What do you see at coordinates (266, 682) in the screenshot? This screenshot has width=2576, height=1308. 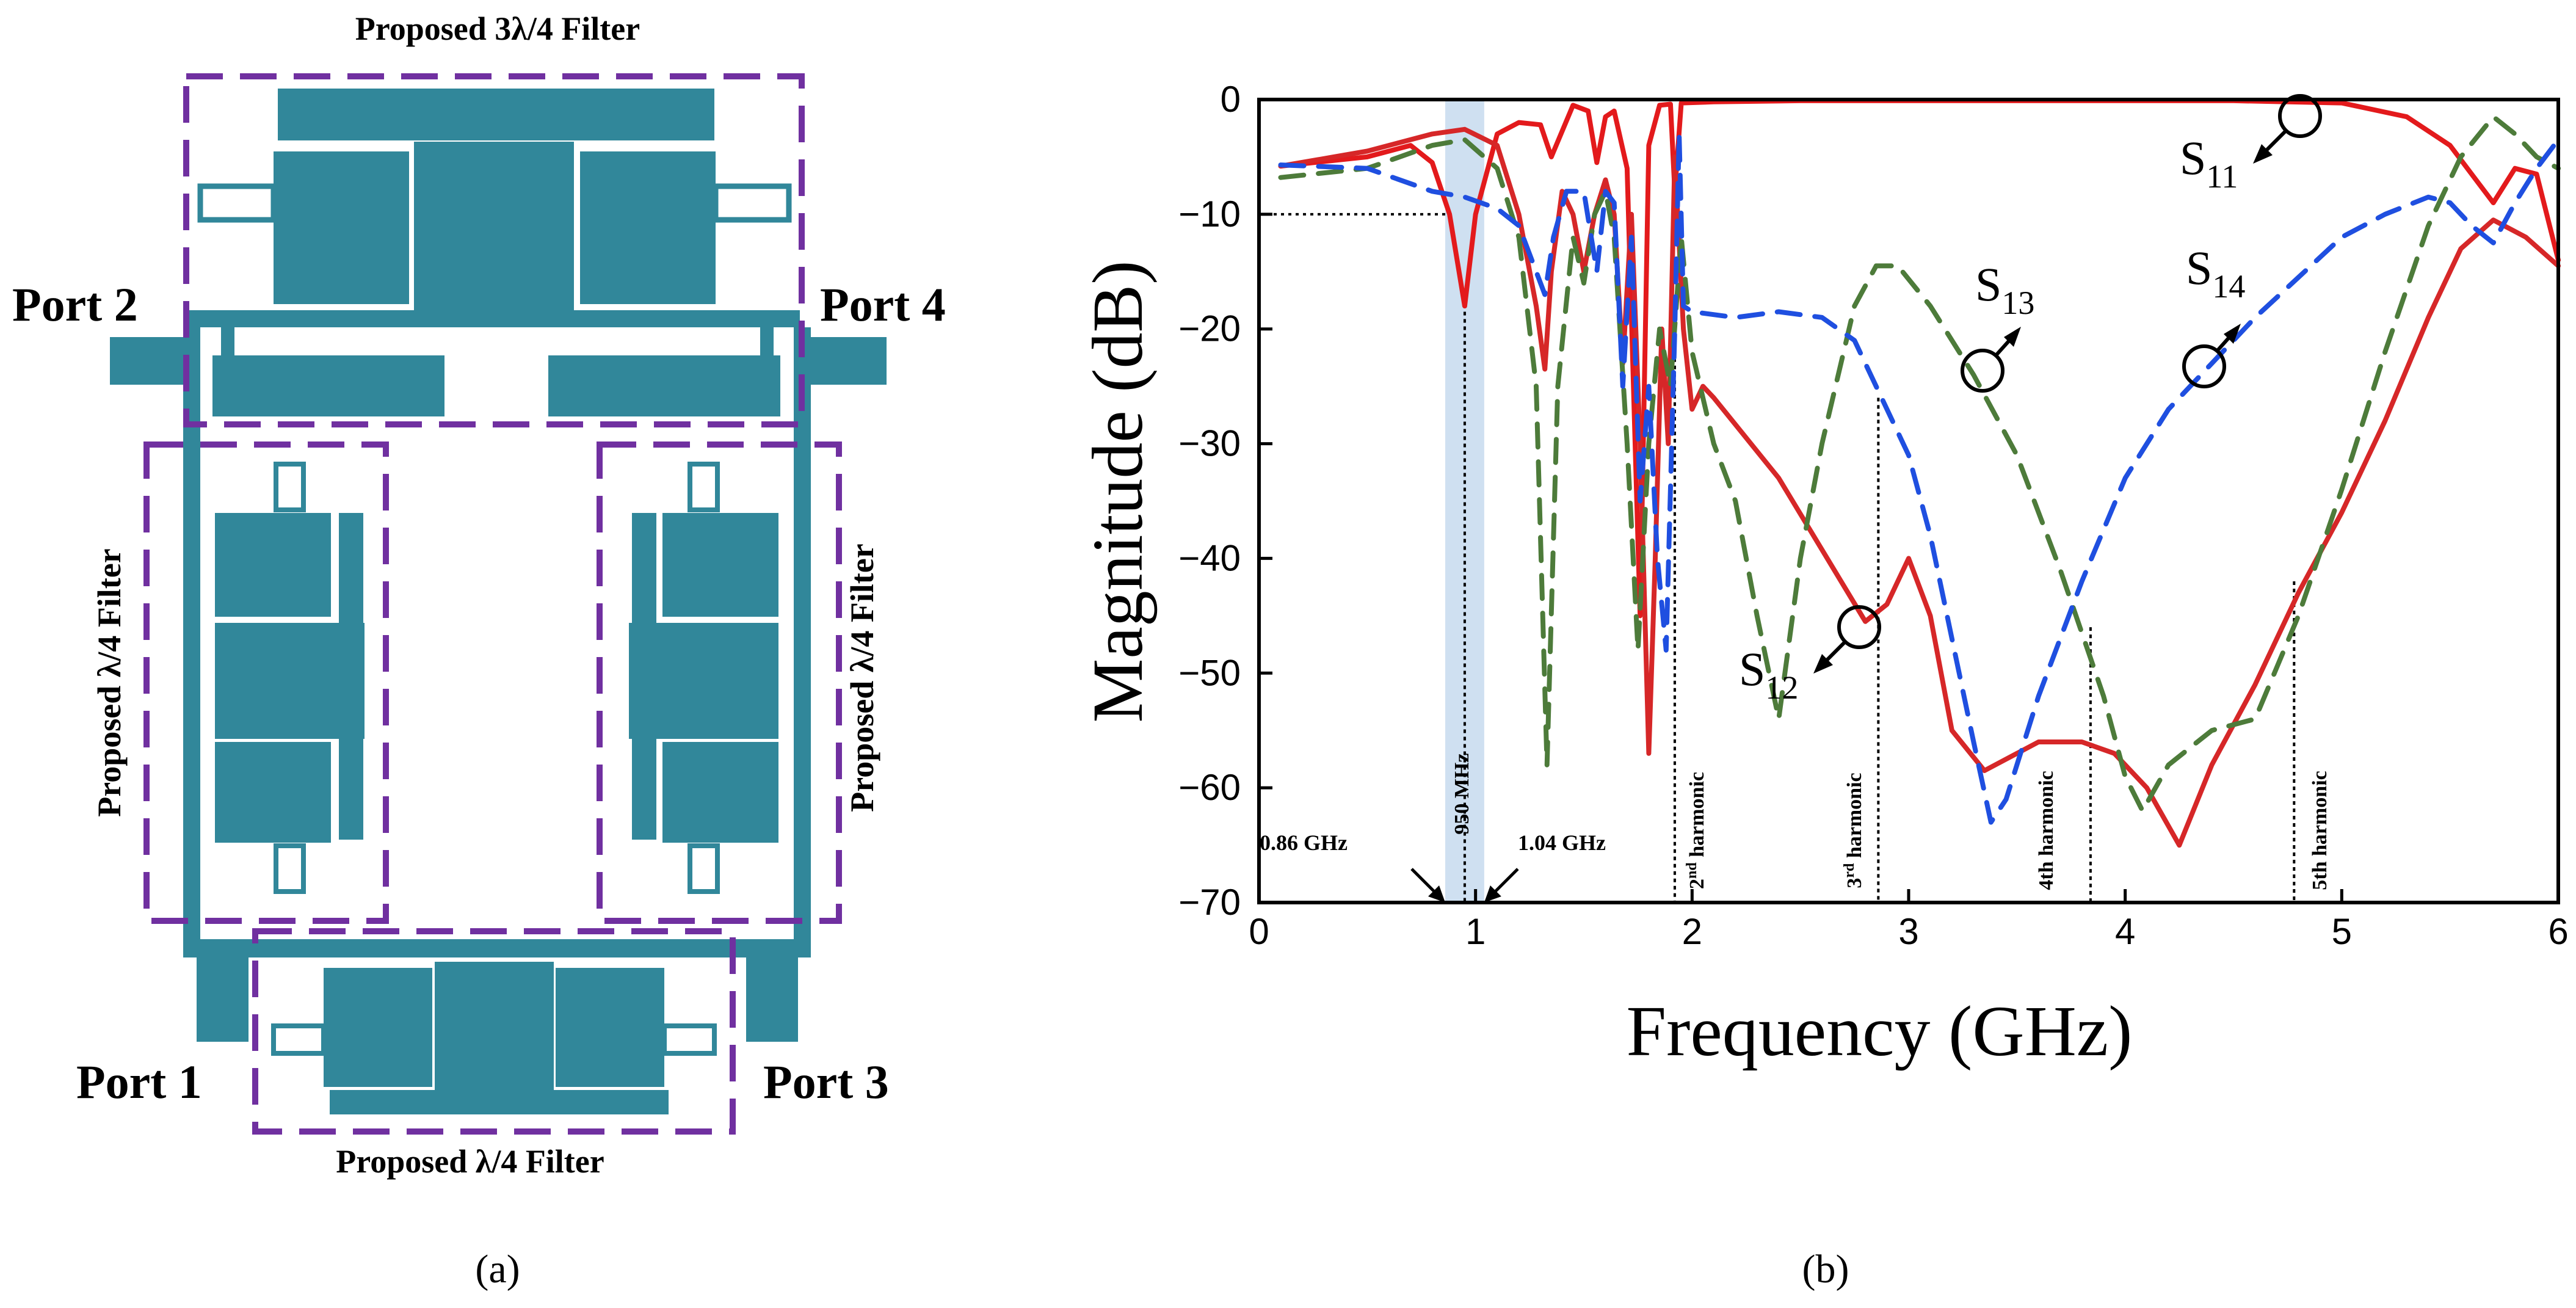 I see `left-filter-box` at bounding box center [266, 682].